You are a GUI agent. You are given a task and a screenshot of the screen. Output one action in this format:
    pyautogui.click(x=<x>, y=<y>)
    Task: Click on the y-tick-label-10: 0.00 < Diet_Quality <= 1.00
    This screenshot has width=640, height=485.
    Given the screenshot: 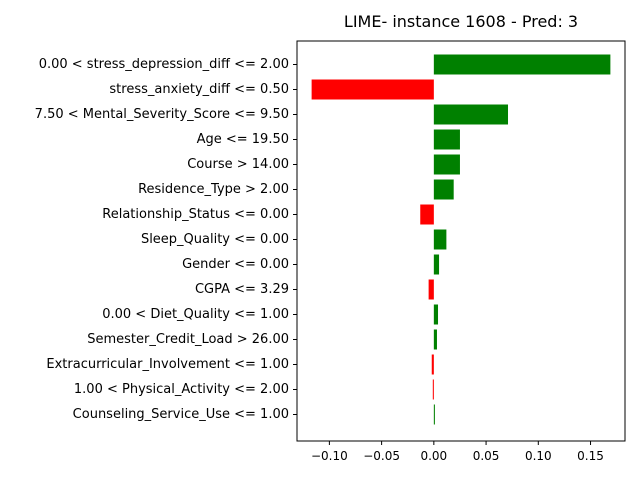 What is the action you would take?
    pyautogui.click(x=195, y=314)
    